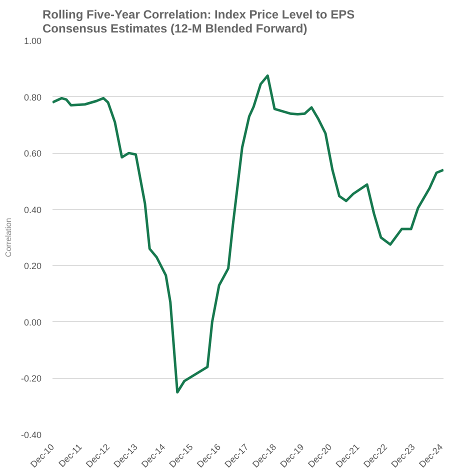  Describe the element at coordinates (198, 22) in the screenshot. I see `chart-title: Rolling Five-Year Correlation: Index Price Level to EPS Consensus Estimates (12-M Blended Forward)` at that location.